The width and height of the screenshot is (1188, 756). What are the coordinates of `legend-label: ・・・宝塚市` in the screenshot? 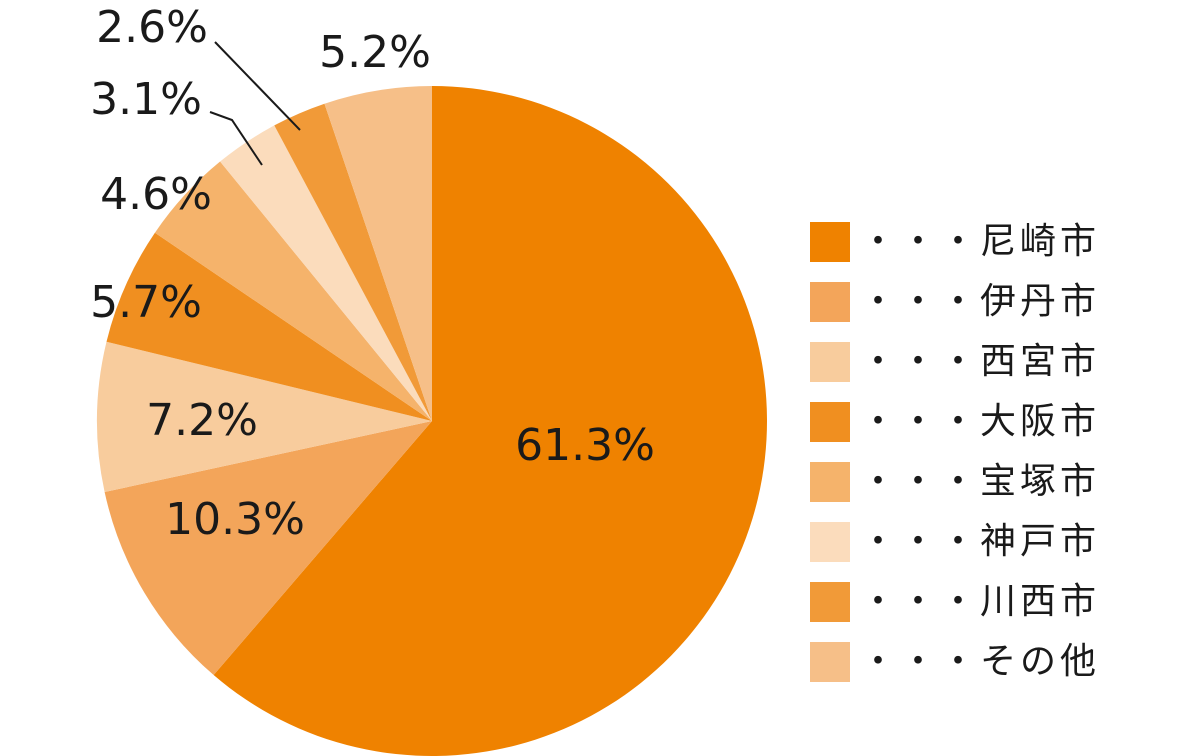 It's located at (980, 481).